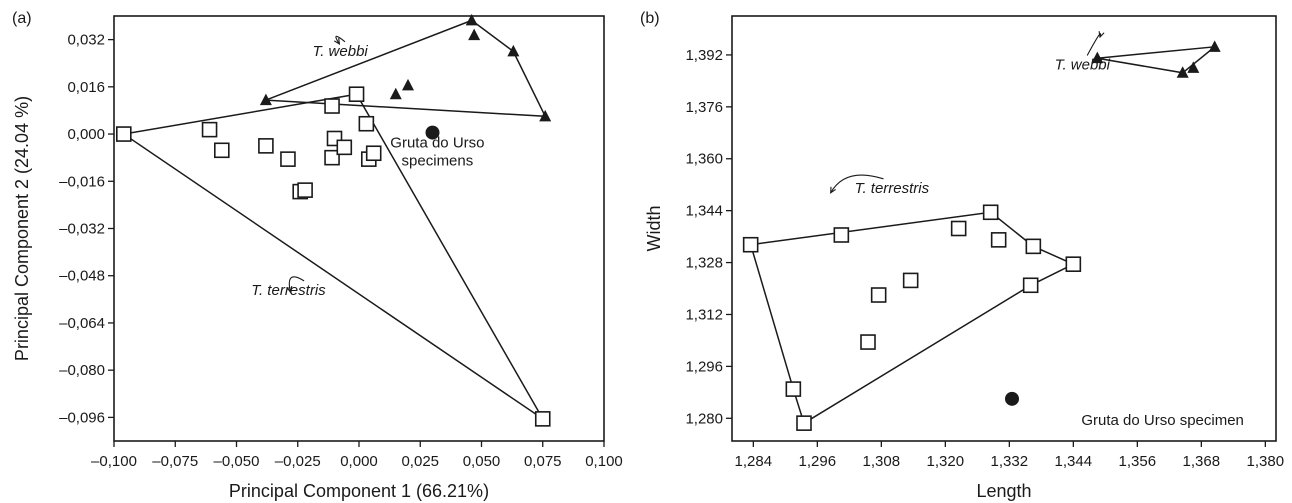 The height and width of the screenshot is (503, 1292). I want to click on y-tick-label: –0,080, so click(82, 370).